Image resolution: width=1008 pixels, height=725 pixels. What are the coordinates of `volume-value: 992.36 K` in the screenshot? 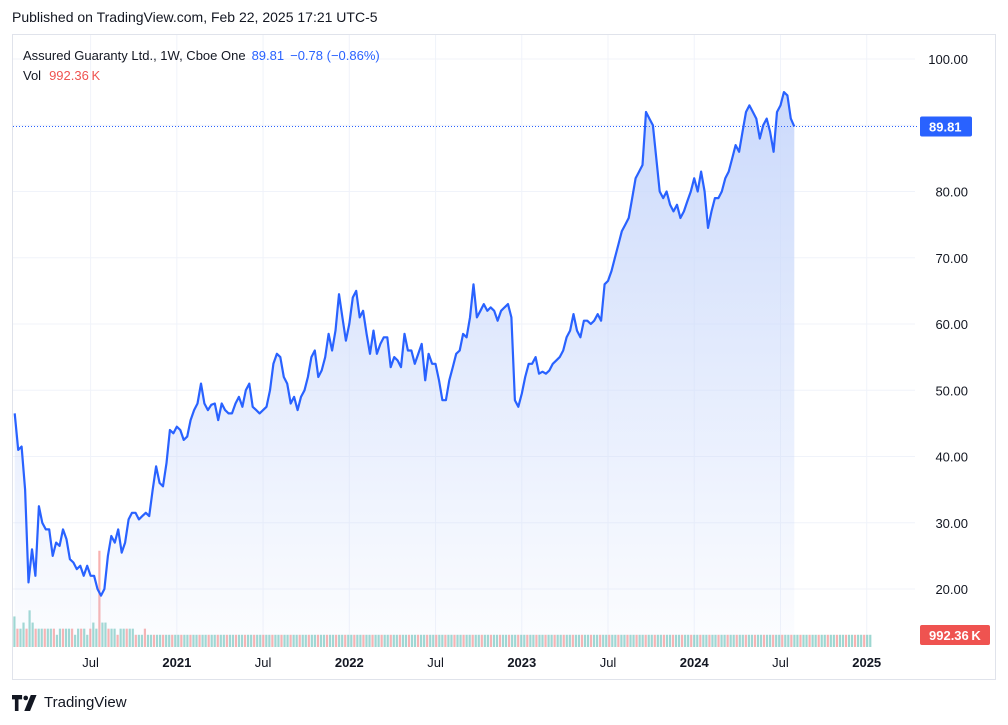 It's located at (75, 75).